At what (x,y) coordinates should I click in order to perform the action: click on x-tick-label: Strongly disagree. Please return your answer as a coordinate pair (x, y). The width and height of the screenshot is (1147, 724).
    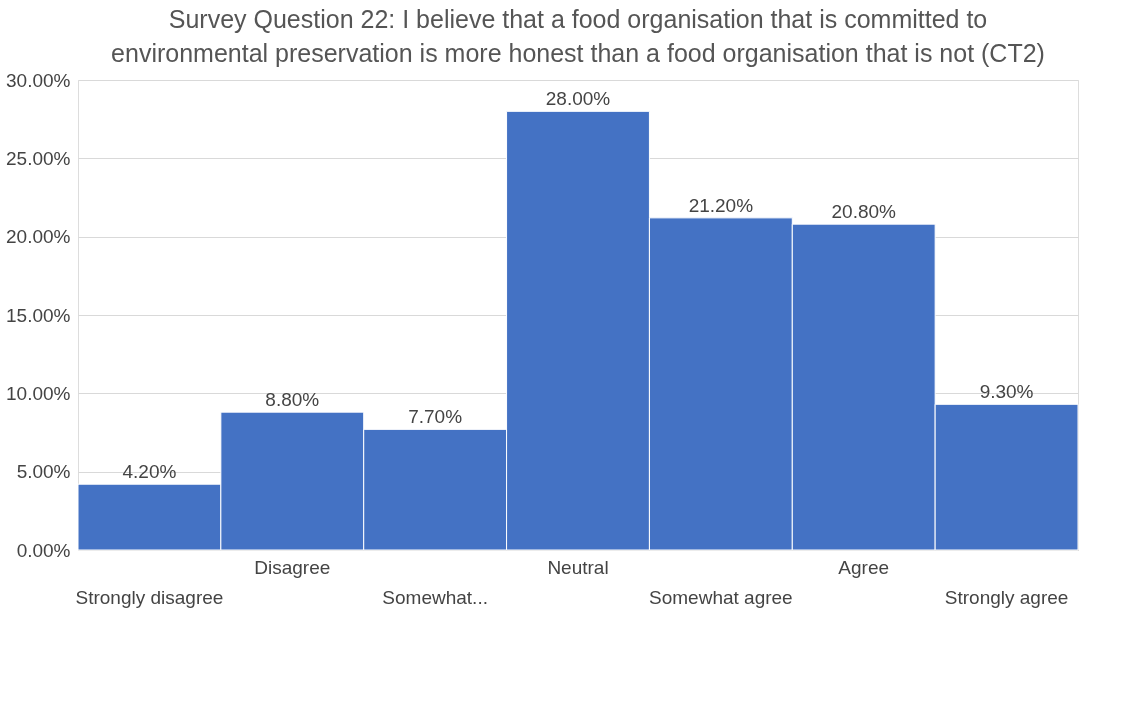
    Looking at the image, I should click on (149, 597).